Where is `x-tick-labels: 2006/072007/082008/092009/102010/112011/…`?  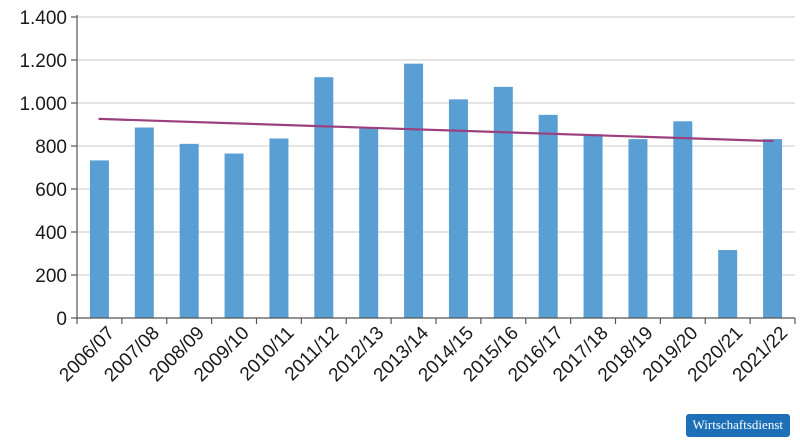
x-tick-labels: 2006/072007/082008/092009/102010/112011/… is located at coordinates (424, 354).